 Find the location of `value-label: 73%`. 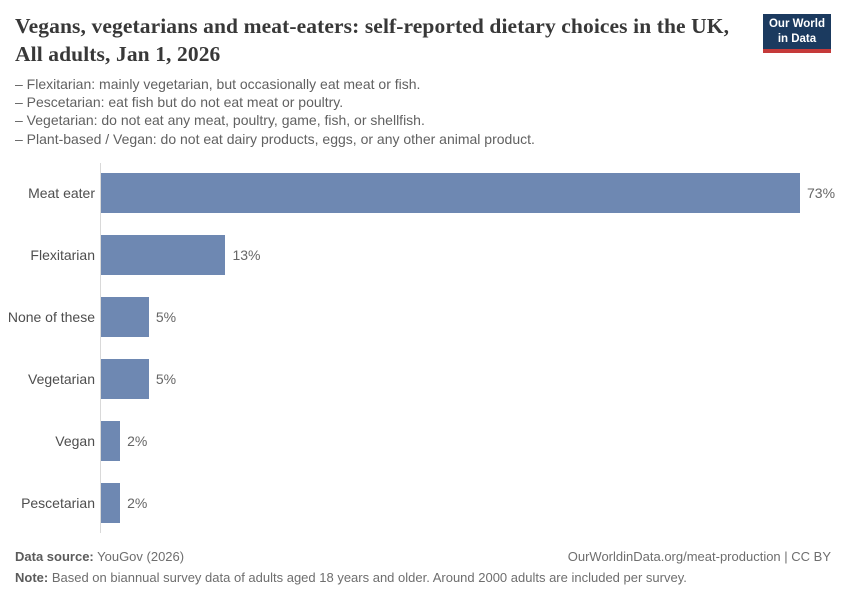

value-label: 73% is located at coordinates (821, 193).